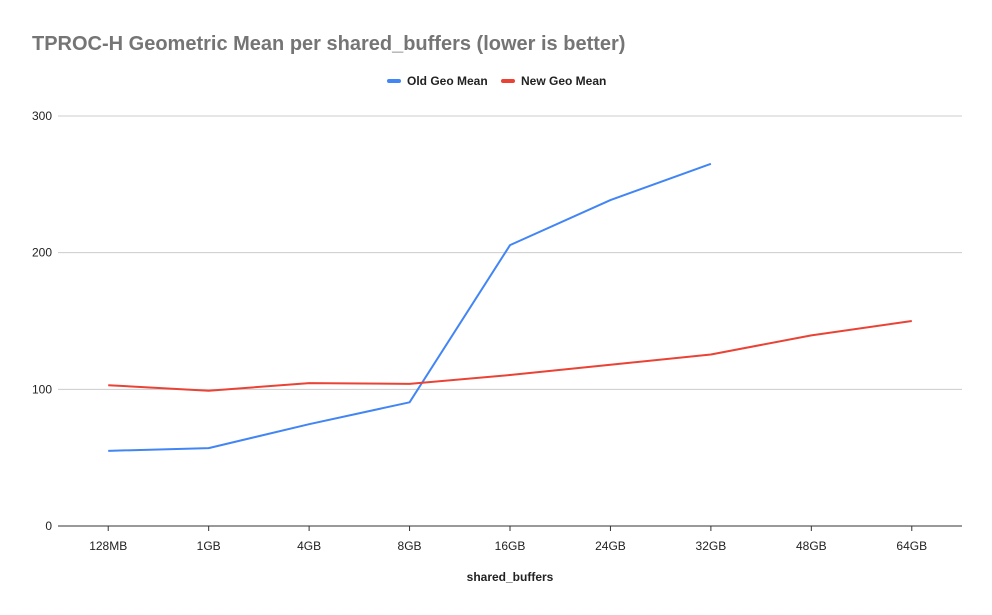  What do you see at coordinates (811, 546) in the screenshot?
I see `x-tick-label: 48GB` at bounding box center [811, 546].